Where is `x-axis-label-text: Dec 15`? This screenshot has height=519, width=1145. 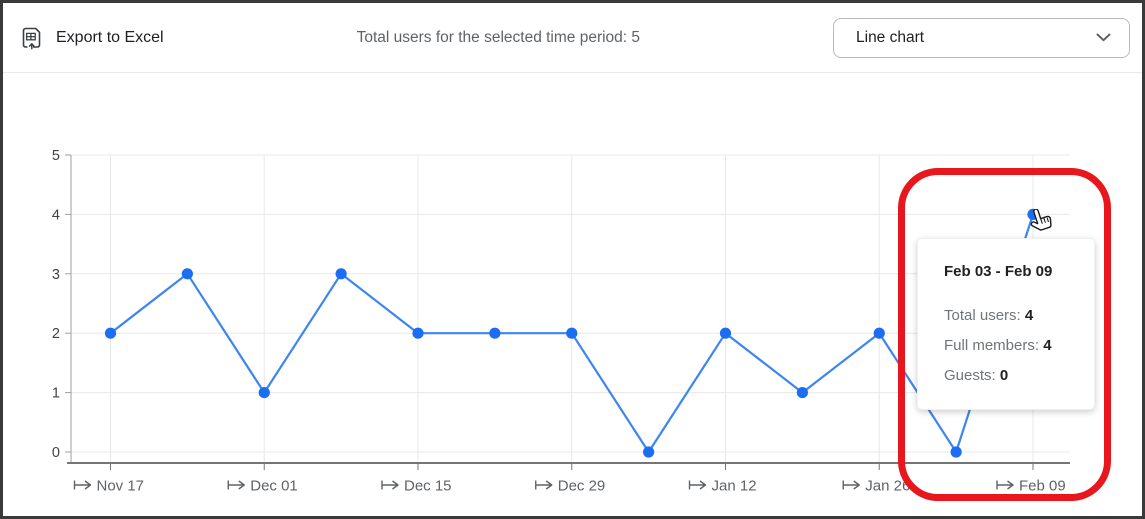
x-axis-label-text: Dec 15 is located at coordinates (428, 486).